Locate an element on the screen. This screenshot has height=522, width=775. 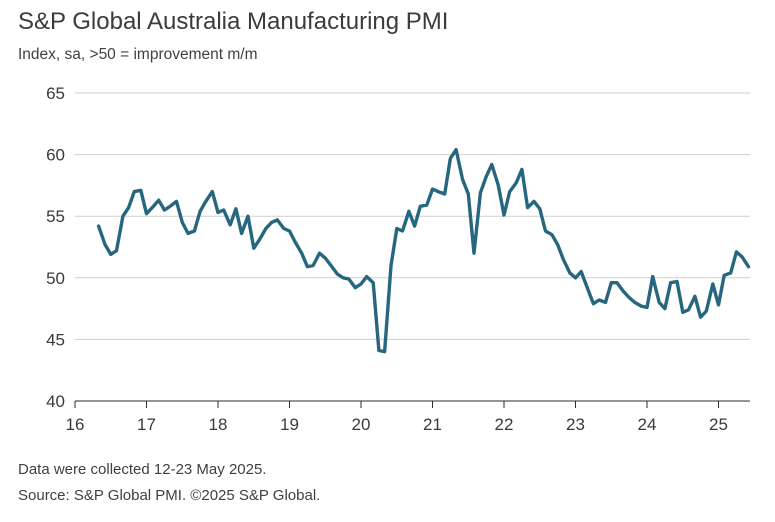
x-tick-label-21: 21 is located at coordinates (432, 424).